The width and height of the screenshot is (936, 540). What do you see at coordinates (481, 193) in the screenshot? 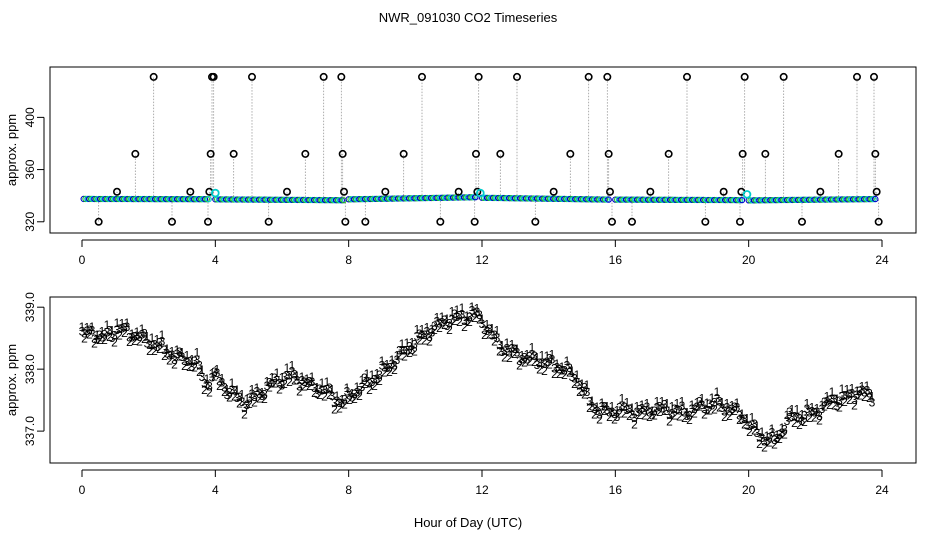
I see `top-highlight-points` at bounding box center [481, 193].